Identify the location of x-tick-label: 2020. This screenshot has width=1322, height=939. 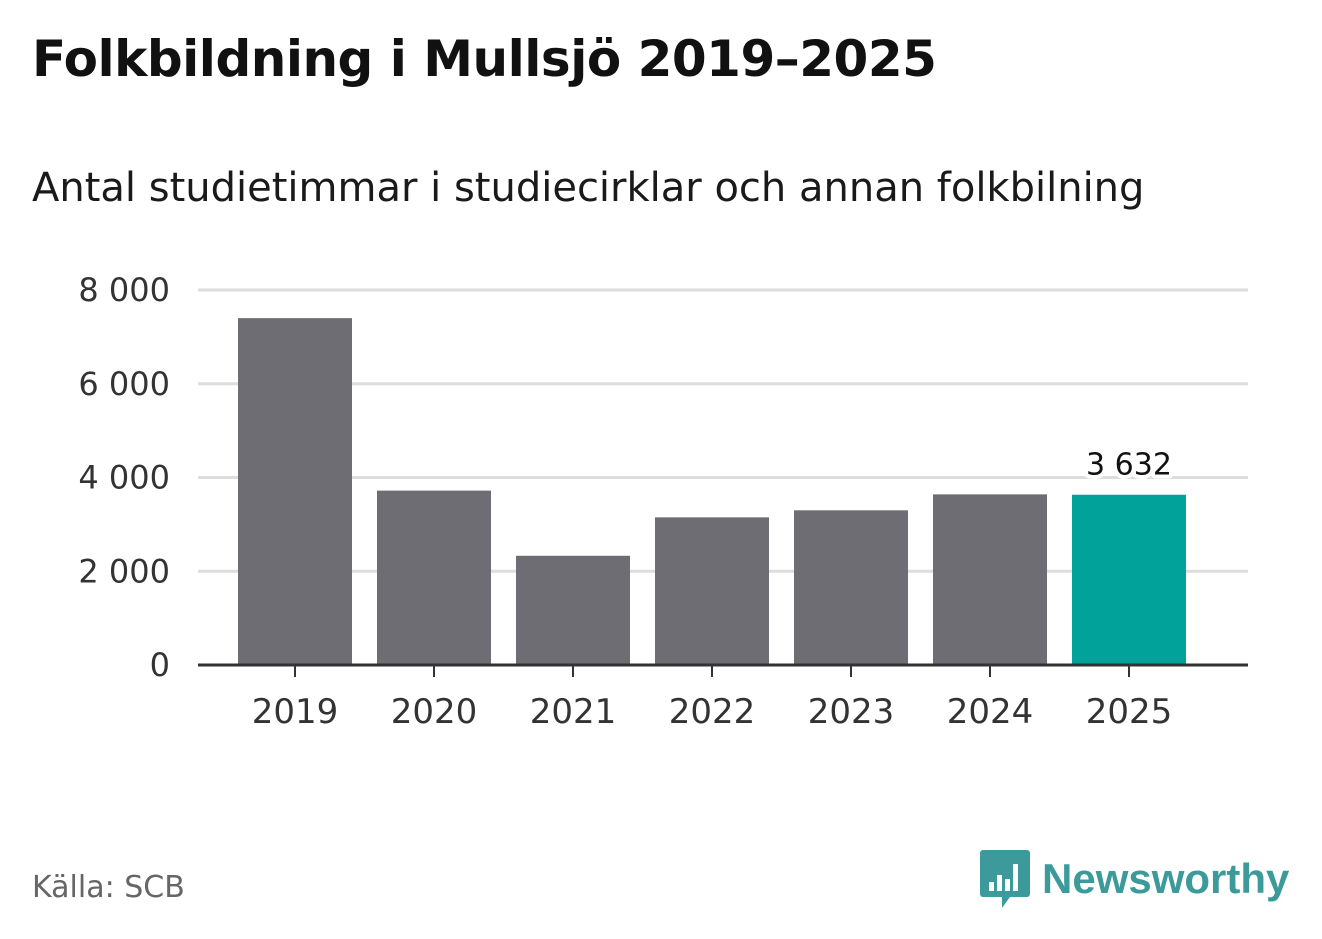
(434, 712).